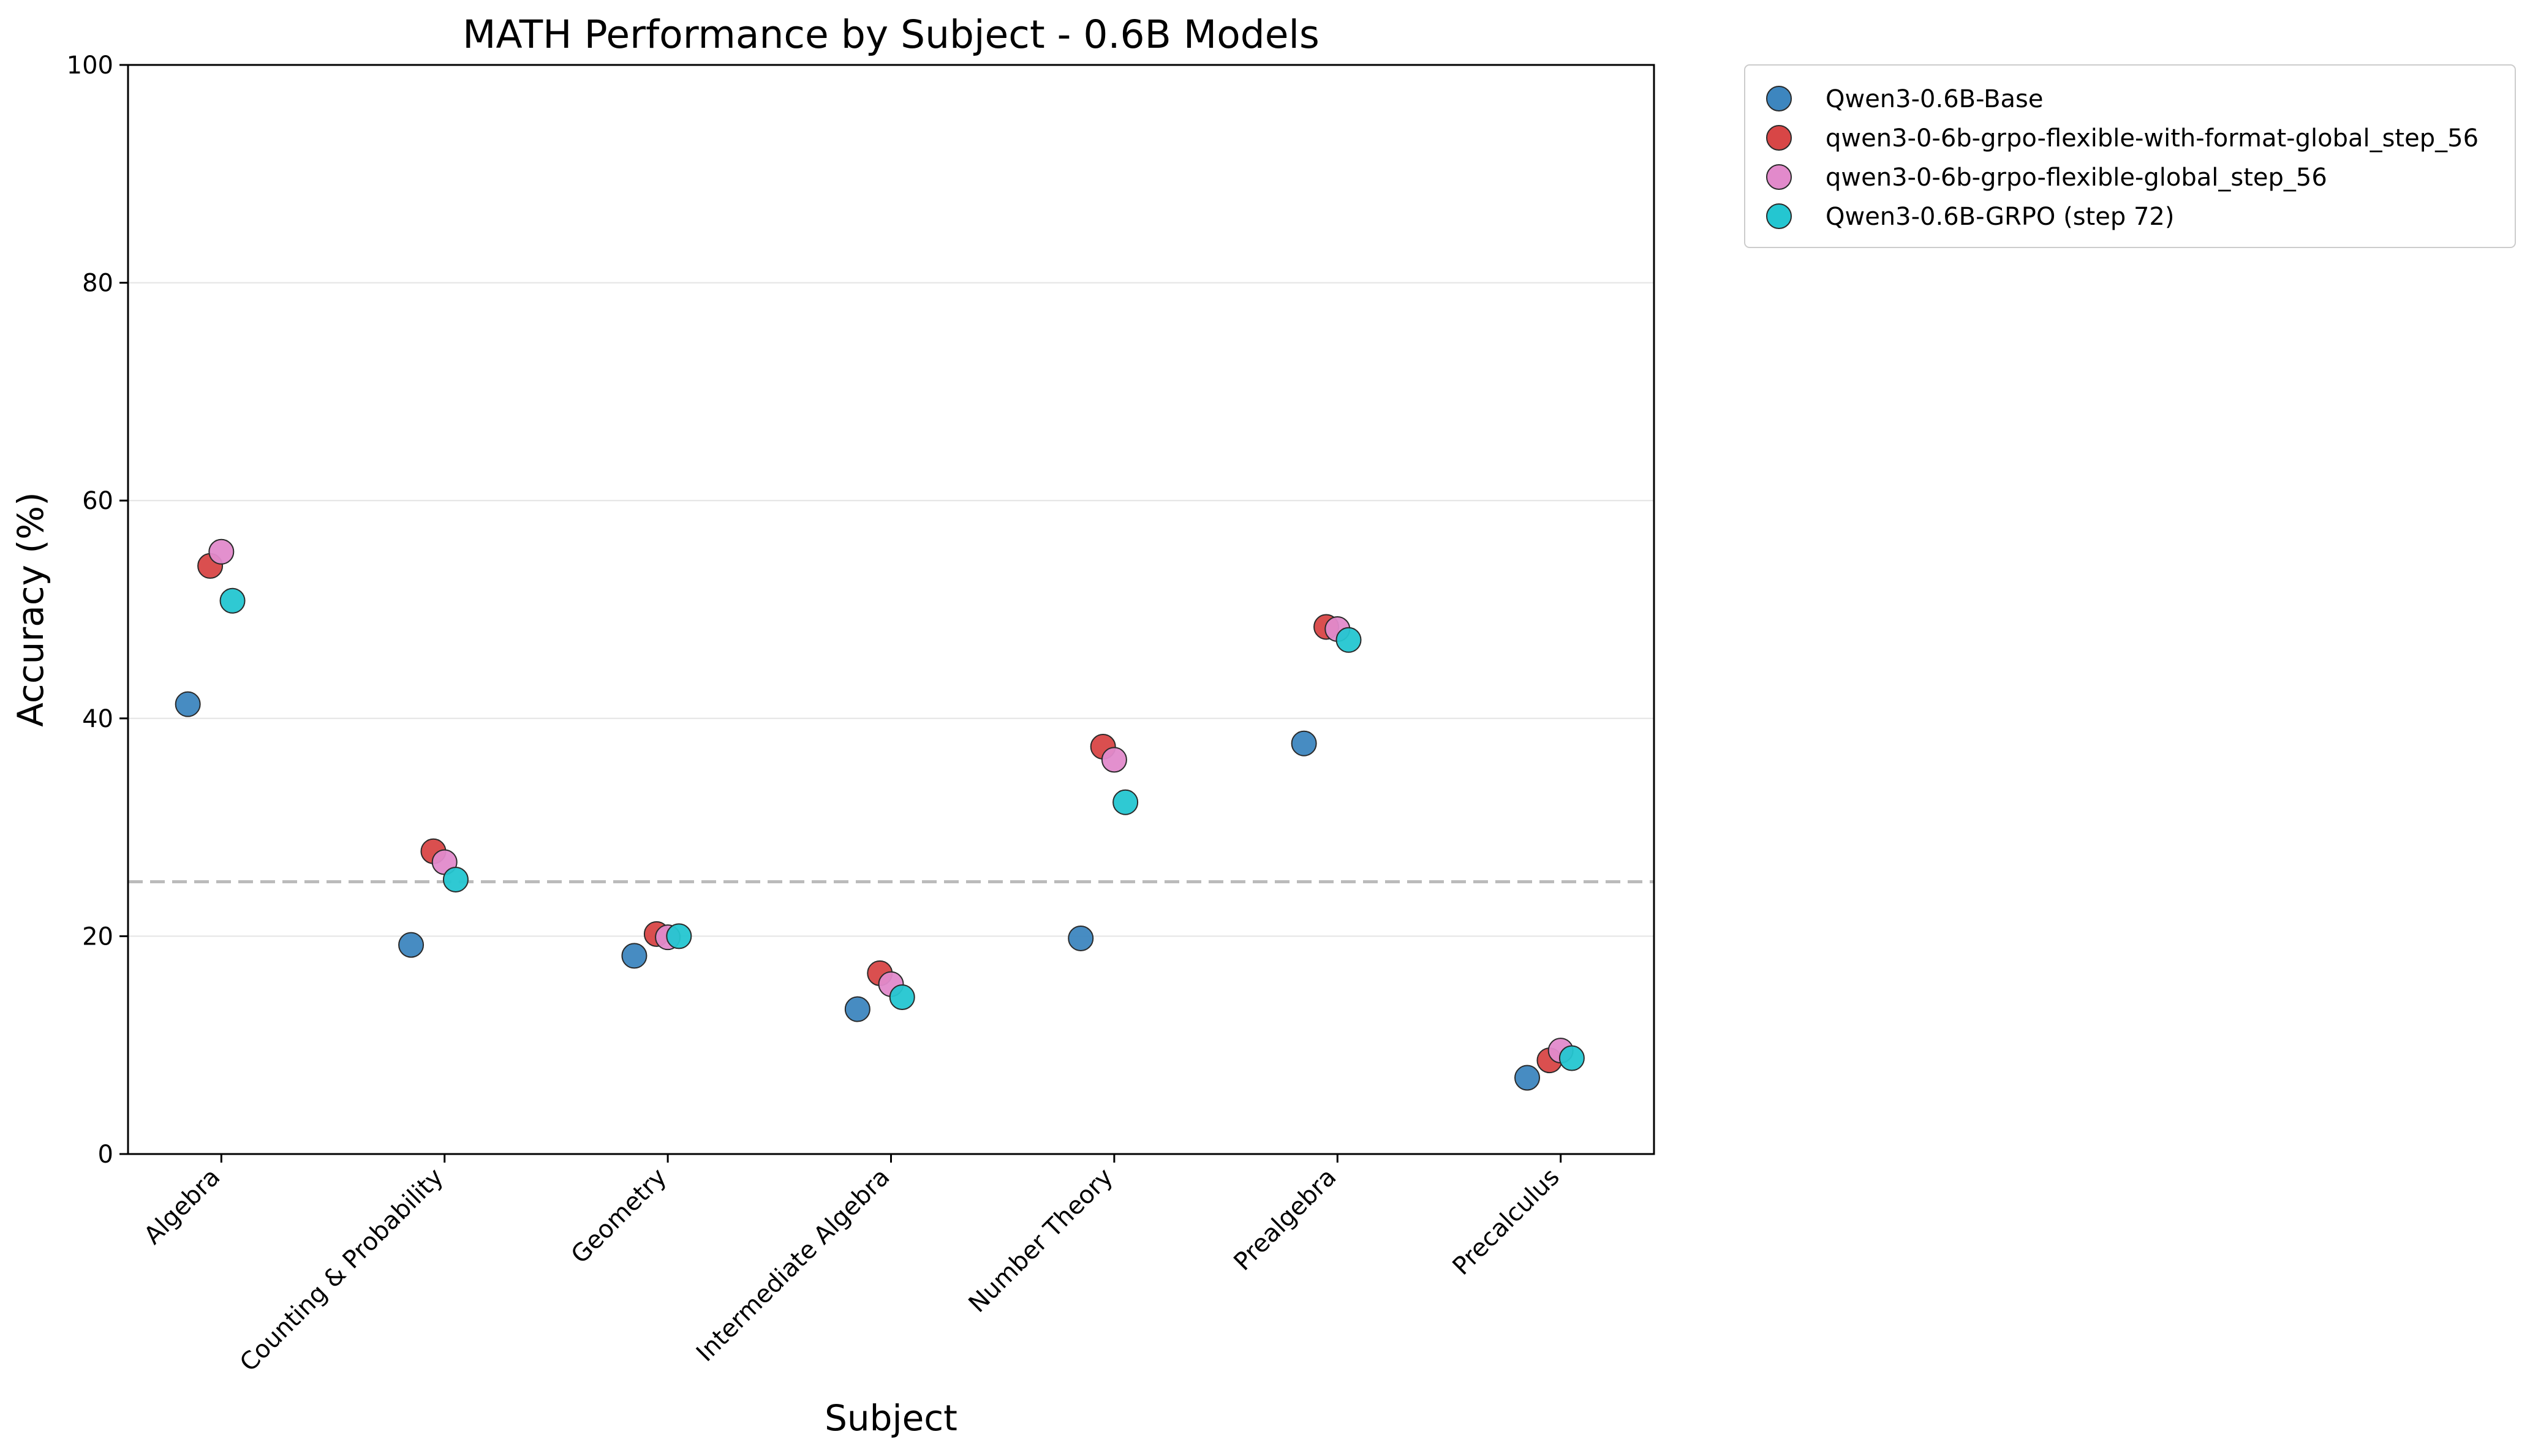 The width and height of the screenshot is (2530, 1456). Describe the element at coordinates (891, 1418) in the screenshot. I see `x-axis-label: Subject` at that location.